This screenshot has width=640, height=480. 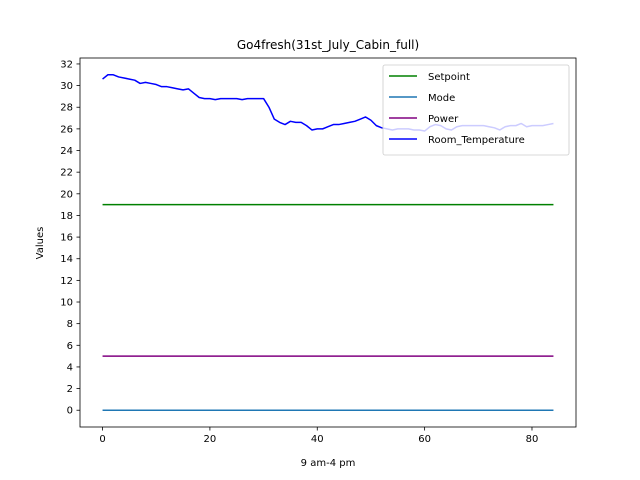 What do you see at coordinates (424, 439) in the screenshot?
I see `x-tick-label: 60` at bounding box center [424, 439].